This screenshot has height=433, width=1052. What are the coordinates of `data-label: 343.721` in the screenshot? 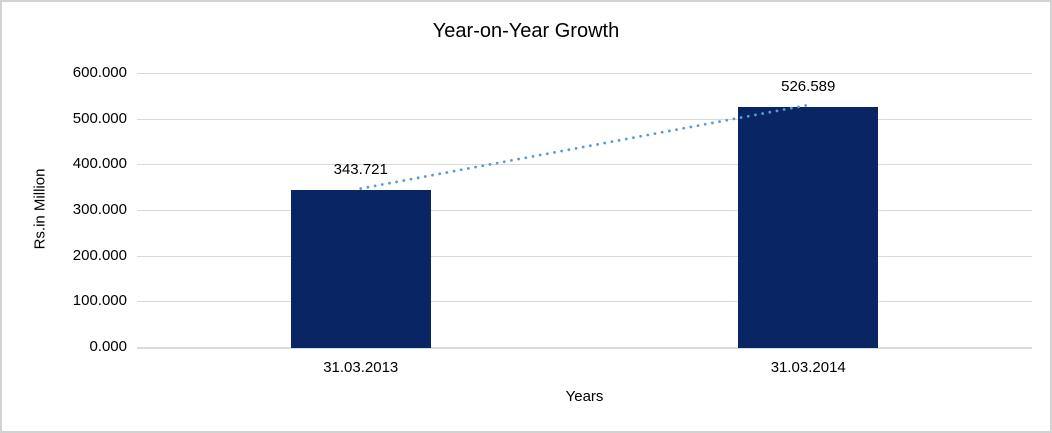 It's located at (360, 170).